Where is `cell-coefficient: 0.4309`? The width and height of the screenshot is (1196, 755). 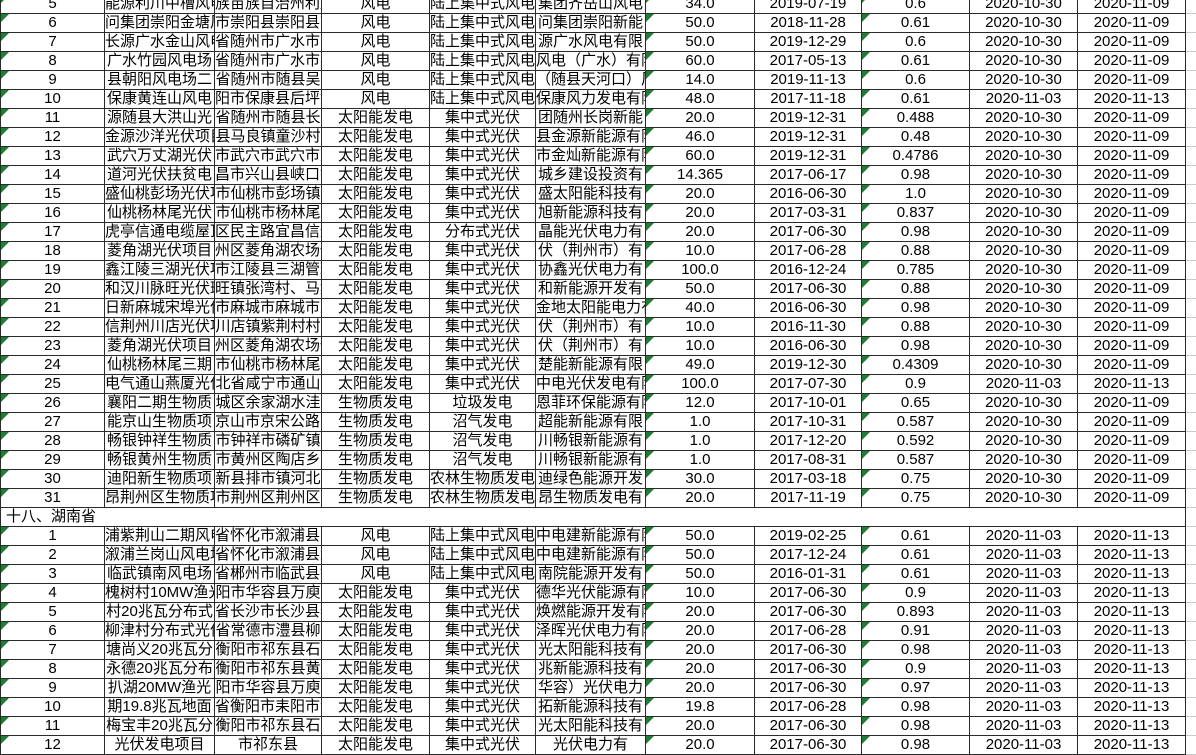 cell-coefficient: 0.4309 is located at coordinates (916, 365).